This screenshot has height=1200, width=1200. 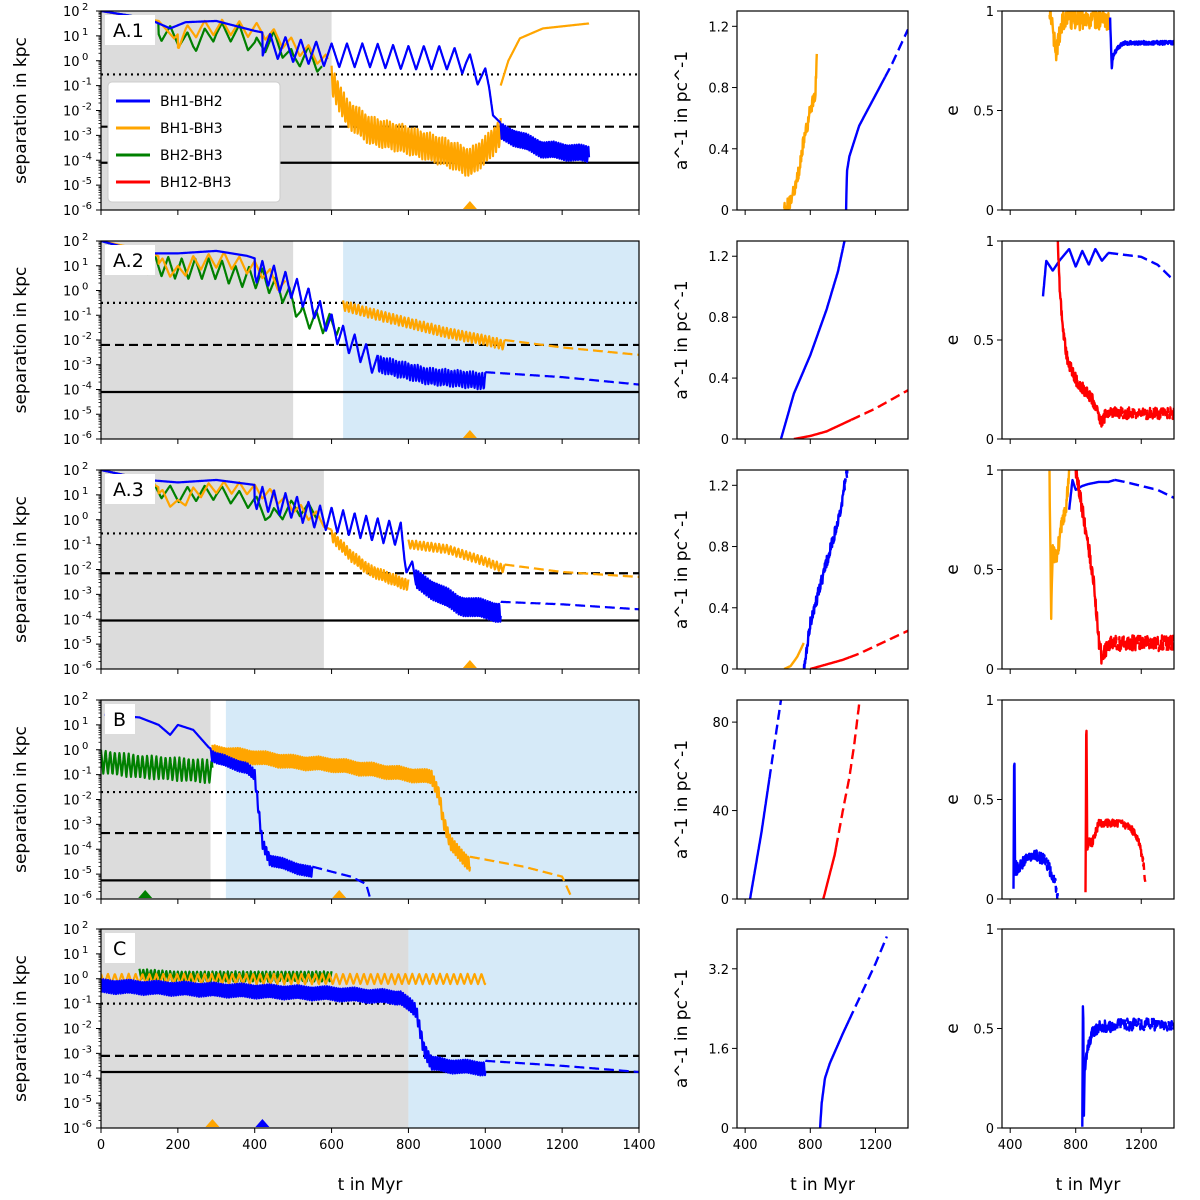 What do you see at coordinates (983, 1030) in the screenshot?
I see `y-tick-label: 0.5` at bounding box center [983, 1030].